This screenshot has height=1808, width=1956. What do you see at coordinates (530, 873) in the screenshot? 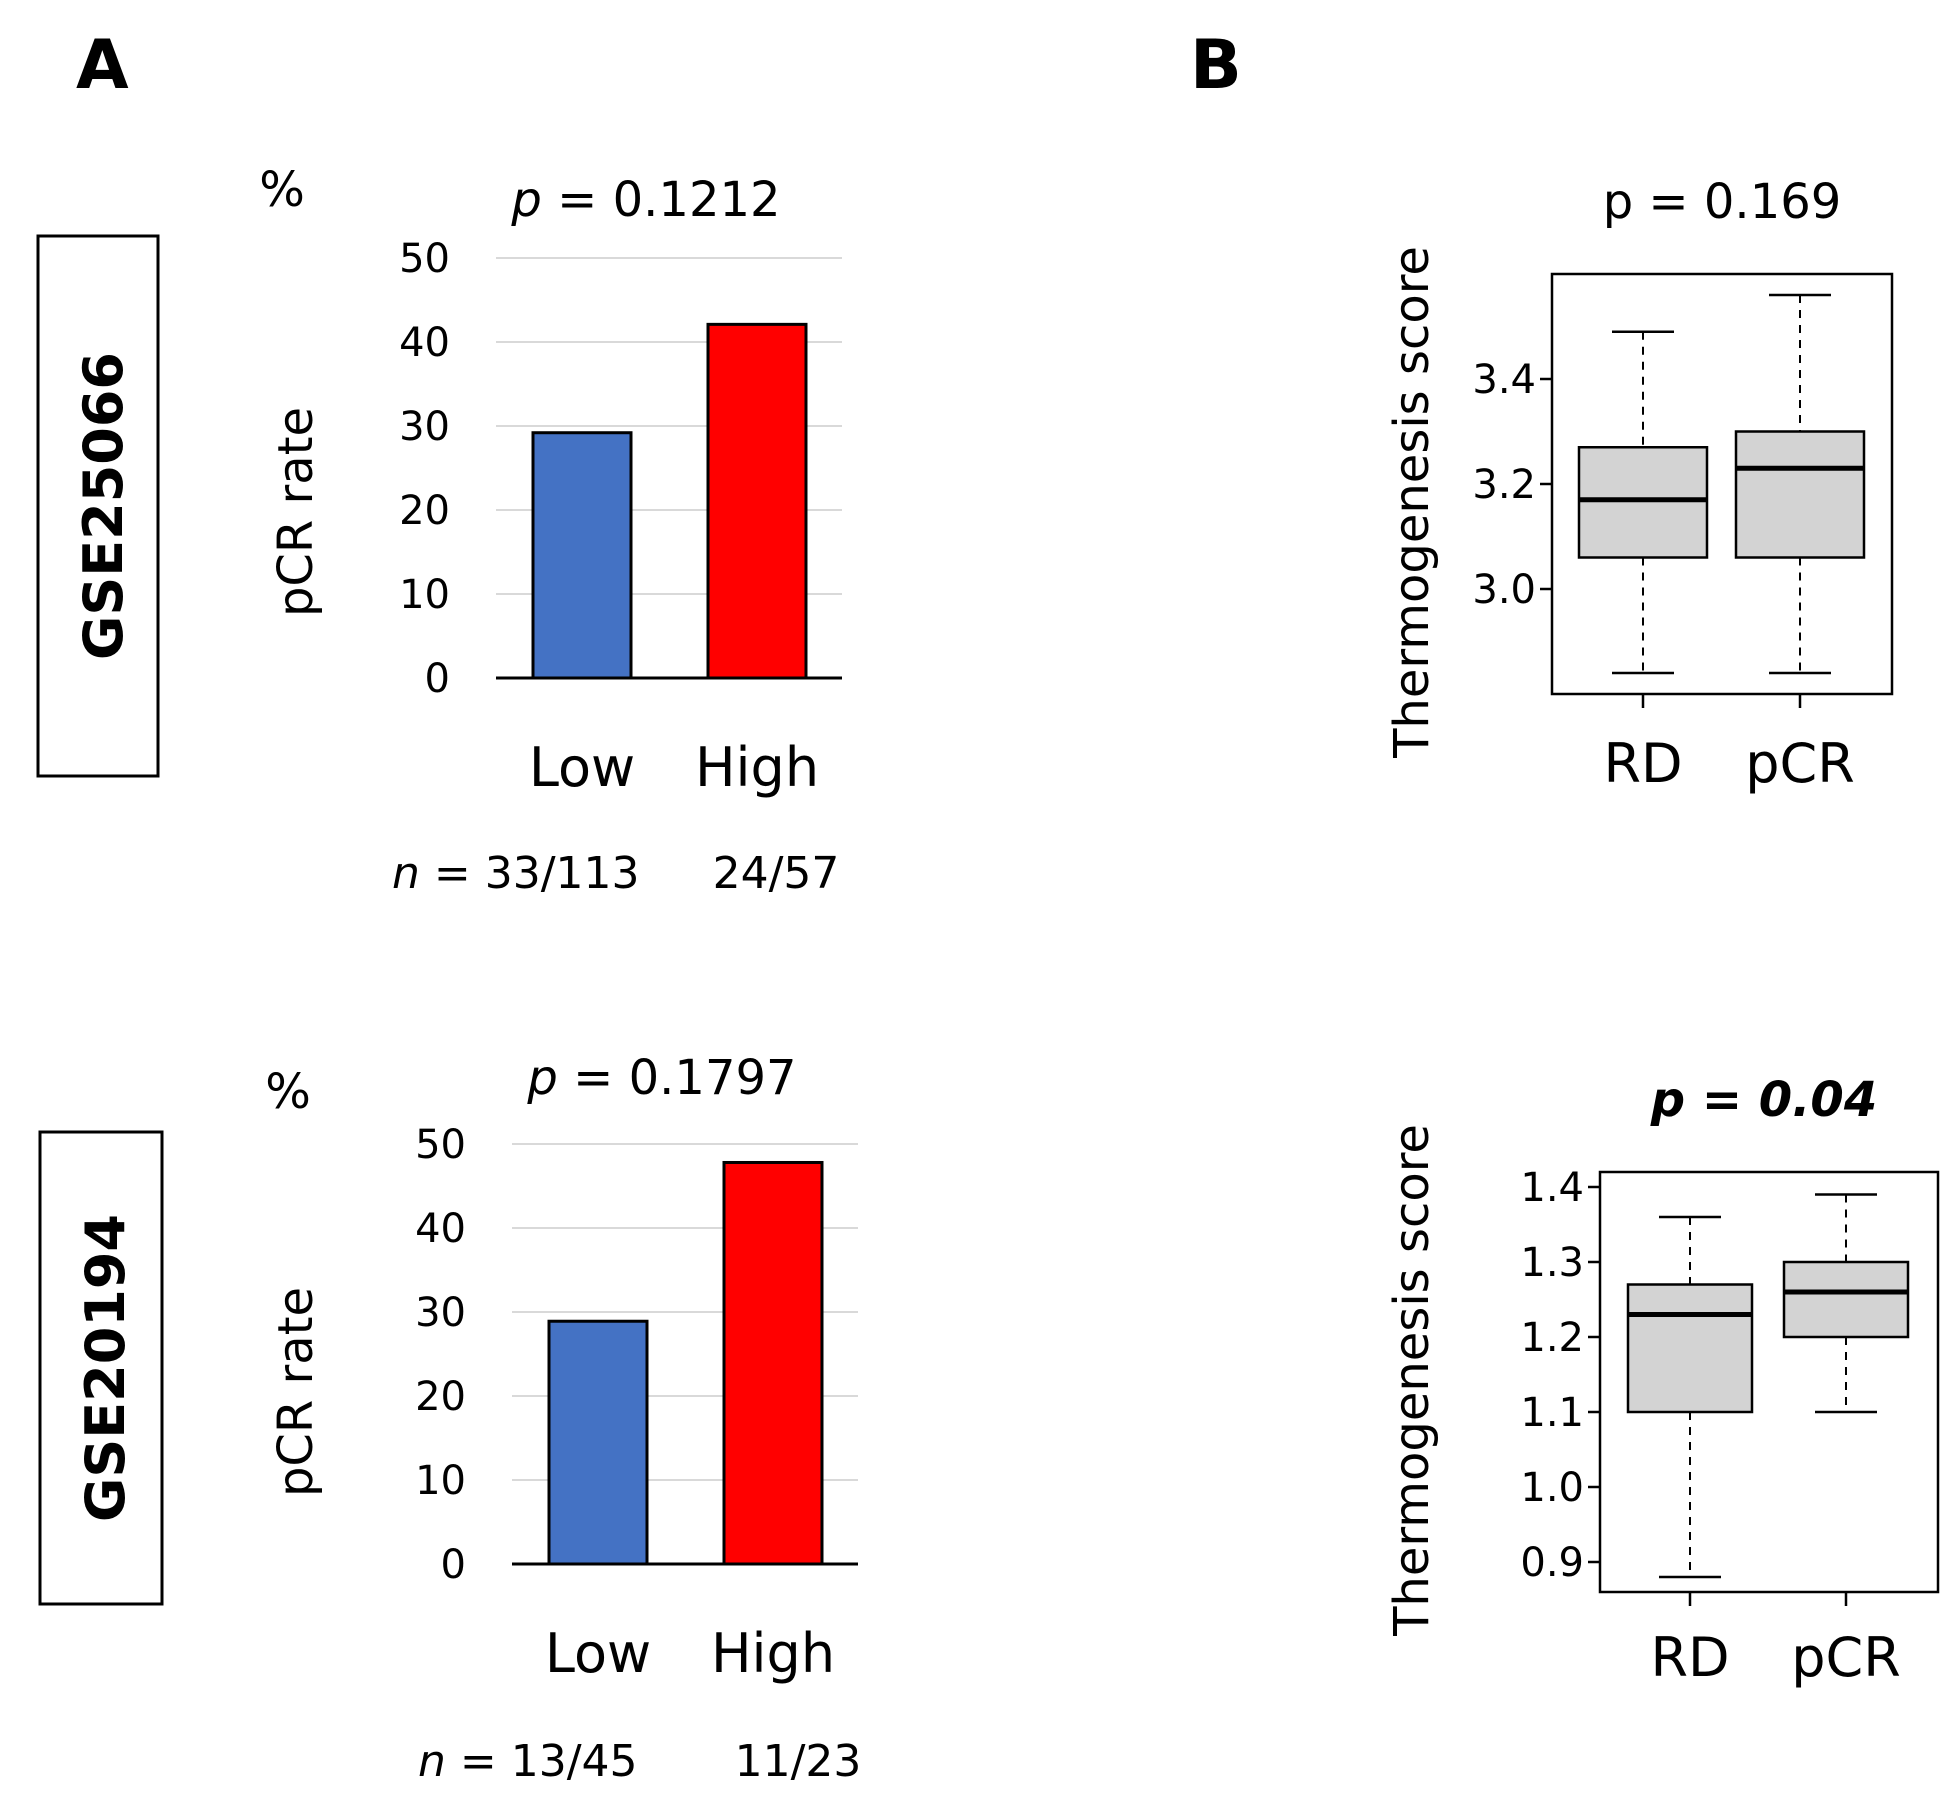
I see `n-value-low: = 33/113` at bounding box center [530, 873].